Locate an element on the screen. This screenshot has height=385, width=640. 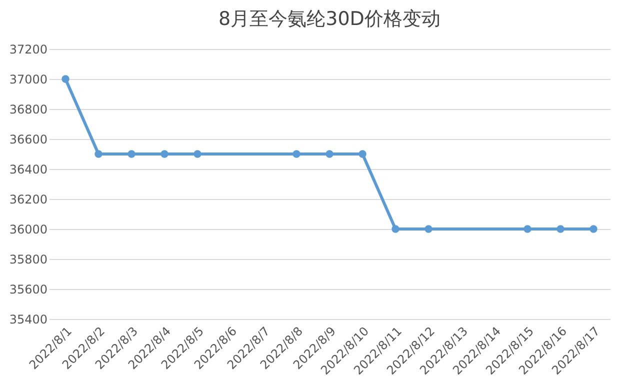
chart-title: 8月至今氨纶30D价格变动 is located at coordinates (329, 19).